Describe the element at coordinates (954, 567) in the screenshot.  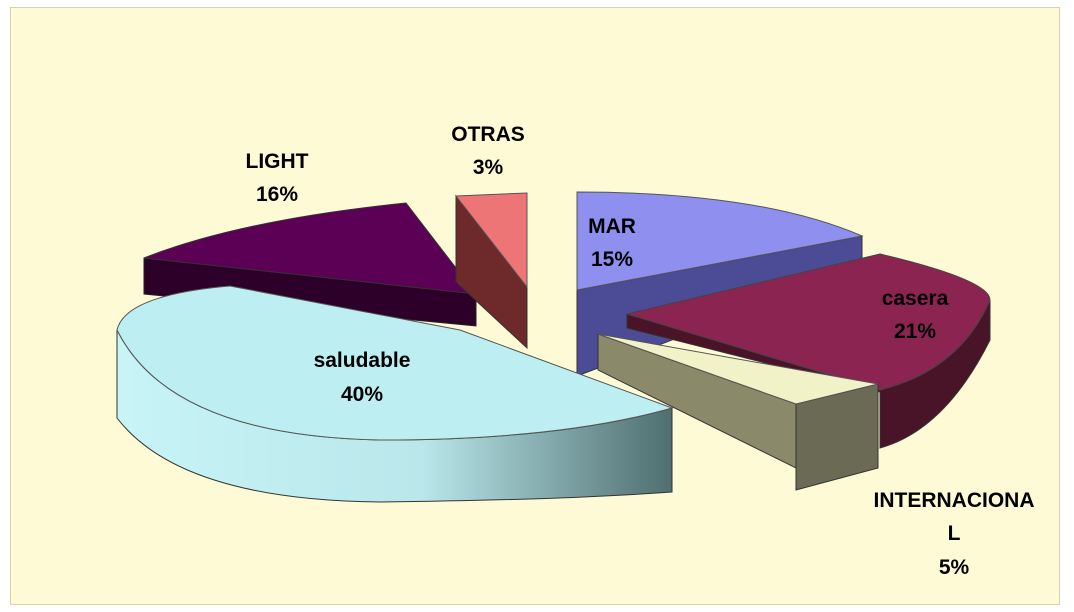
I see `slice-value-internacional: 5%` at that location.